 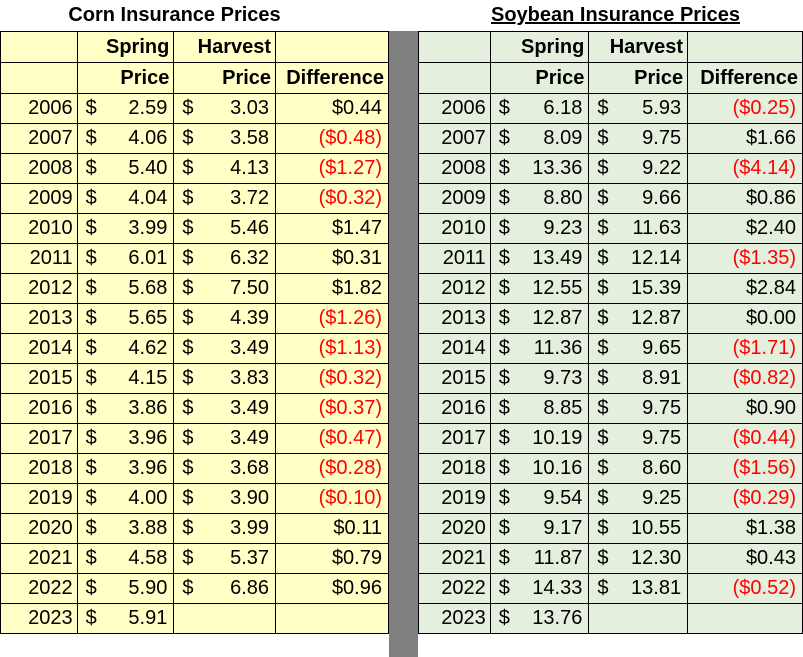 I want to click on soybean-harvest-price-cell: $12.87, so click(x=638, y=318).